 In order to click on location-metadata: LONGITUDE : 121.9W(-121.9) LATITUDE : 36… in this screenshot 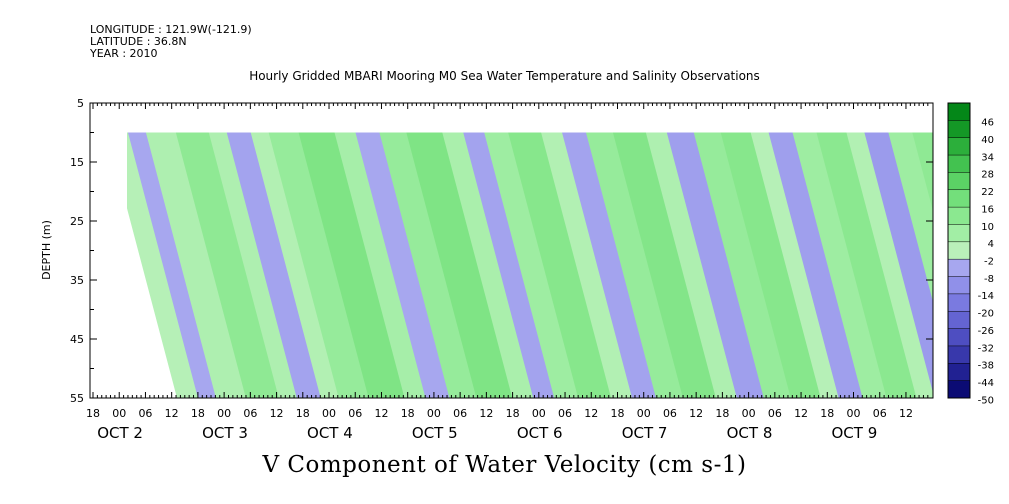, I will do `click(171, 42)`.